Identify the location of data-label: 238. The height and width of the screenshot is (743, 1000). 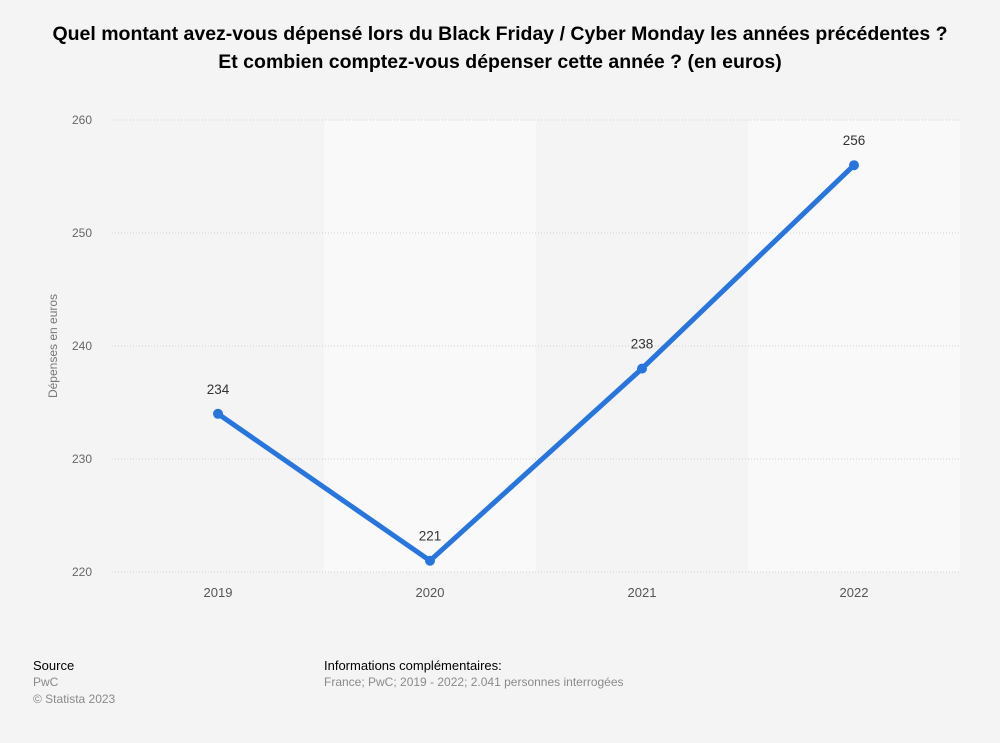
(642, 344).